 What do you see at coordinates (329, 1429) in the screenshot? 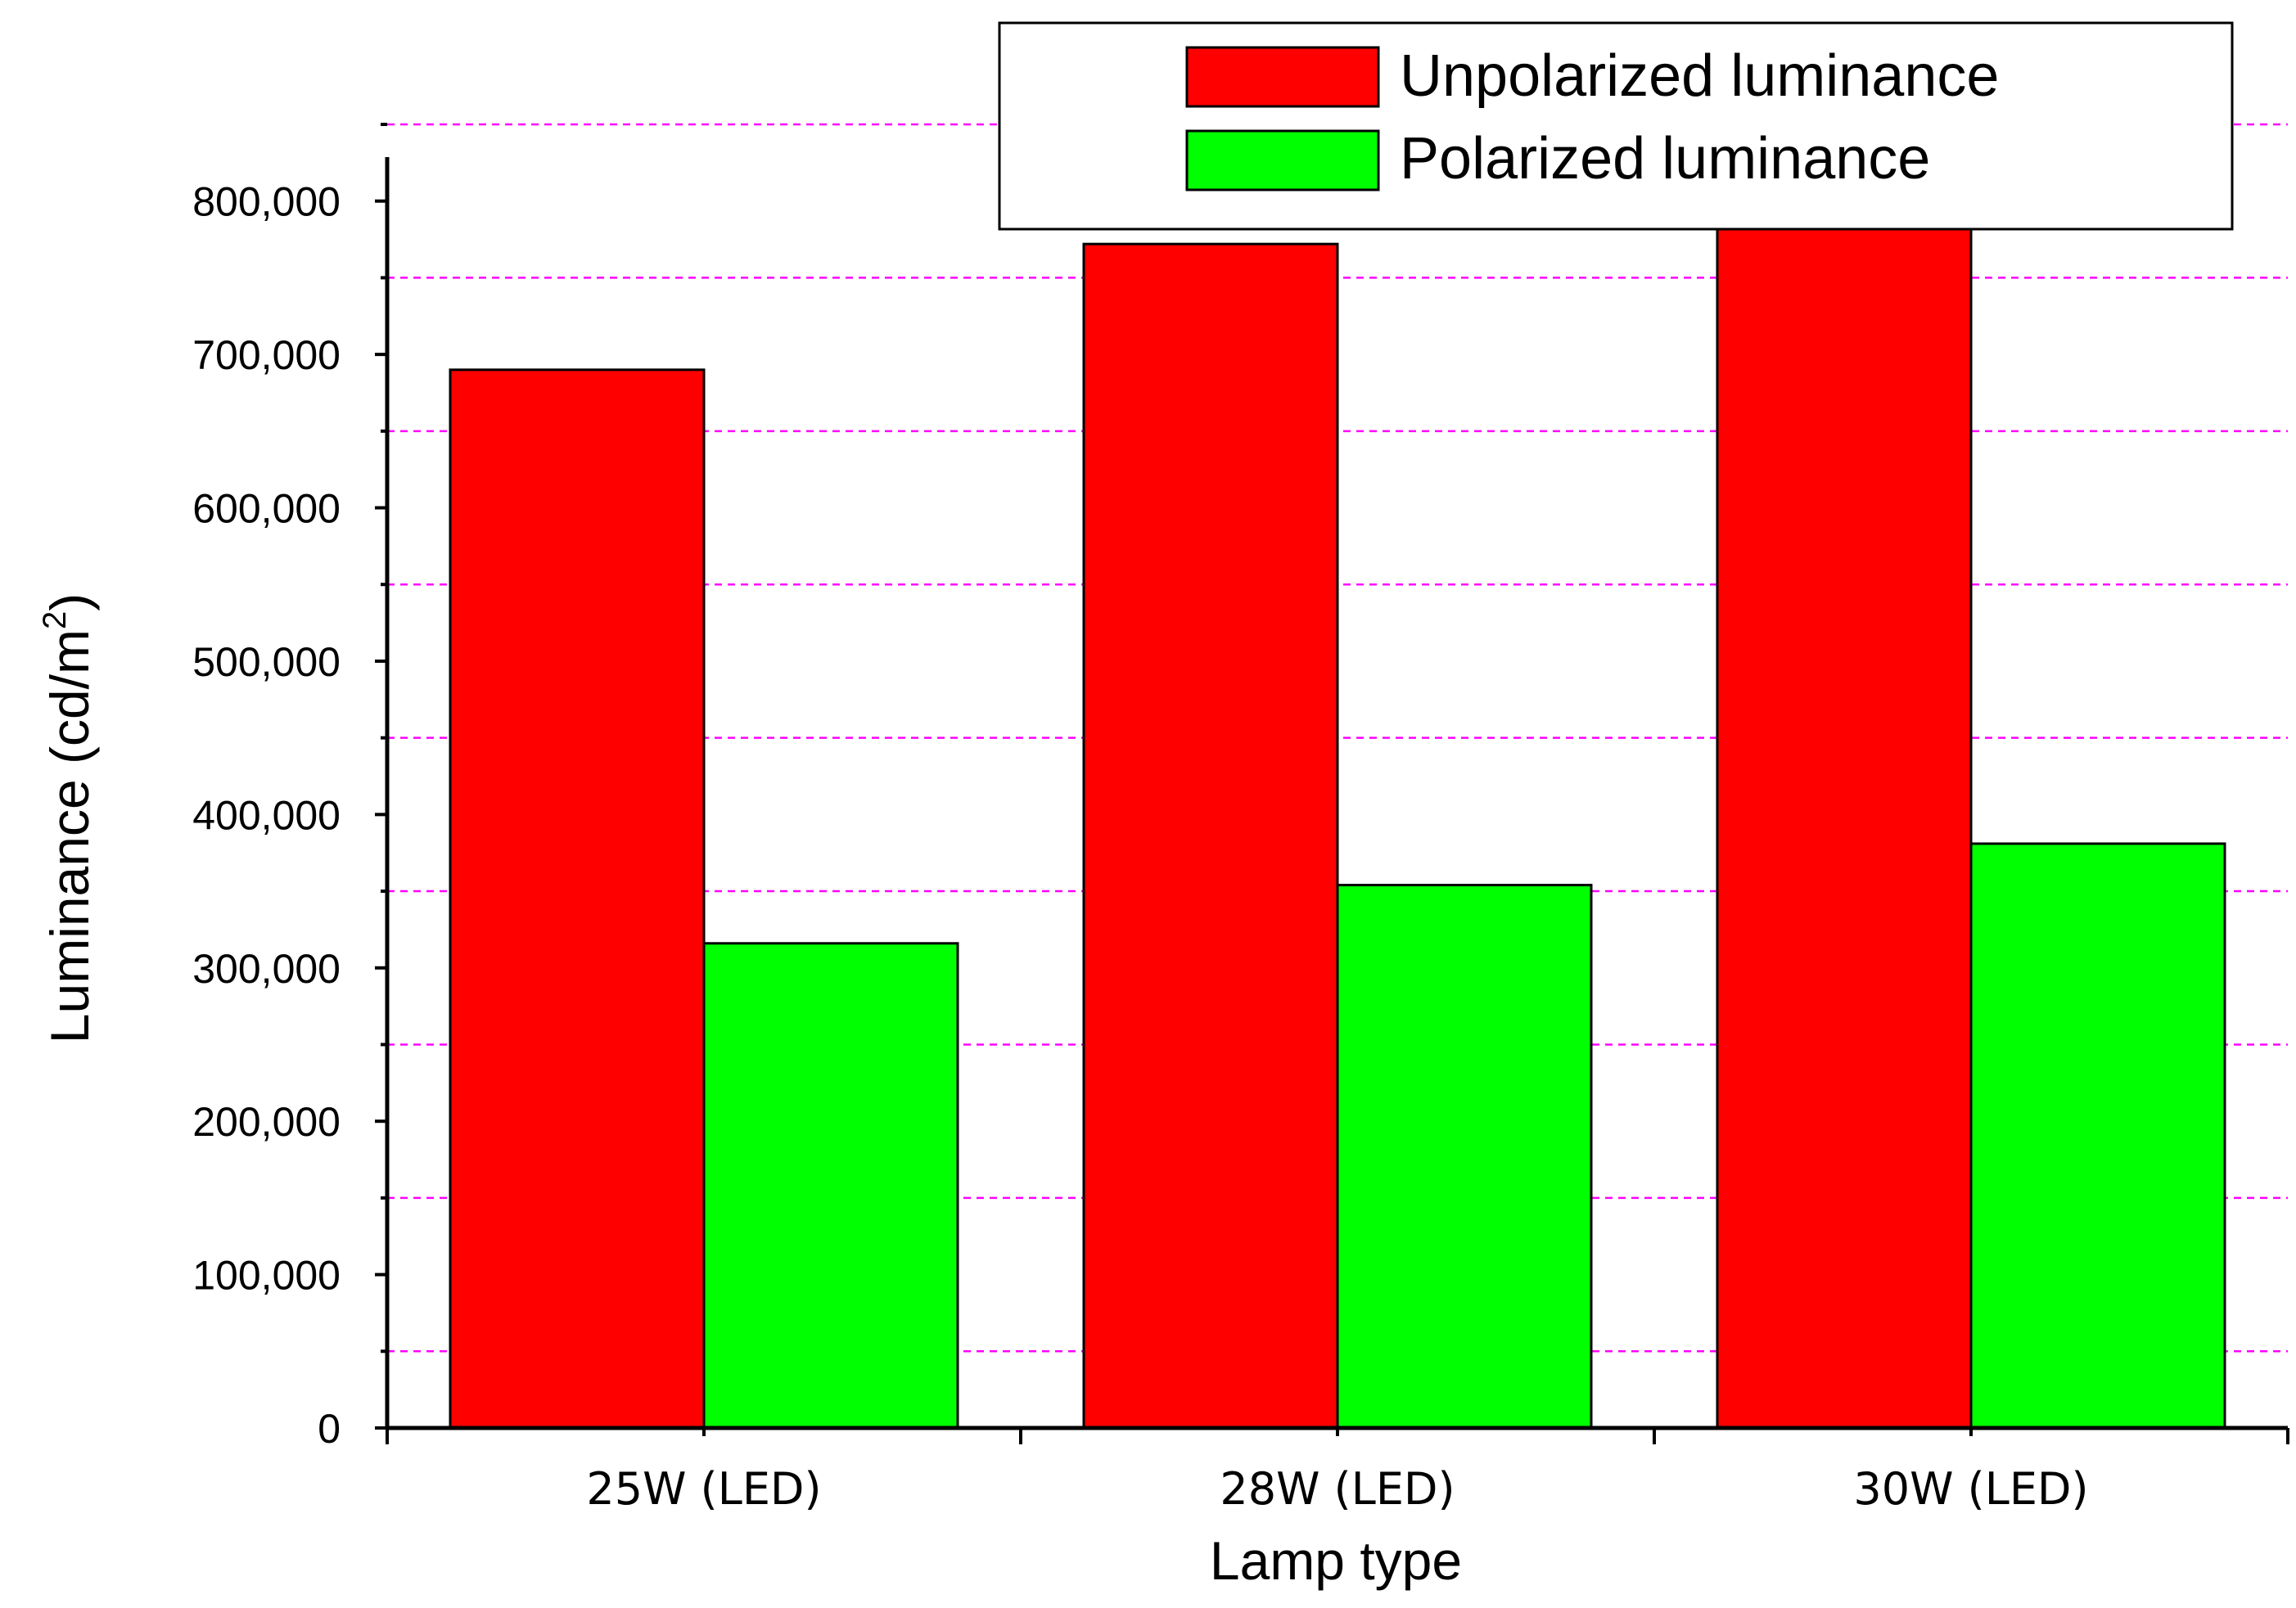
I see `y-tick-label: 0` at bounding box center [329, 1429].